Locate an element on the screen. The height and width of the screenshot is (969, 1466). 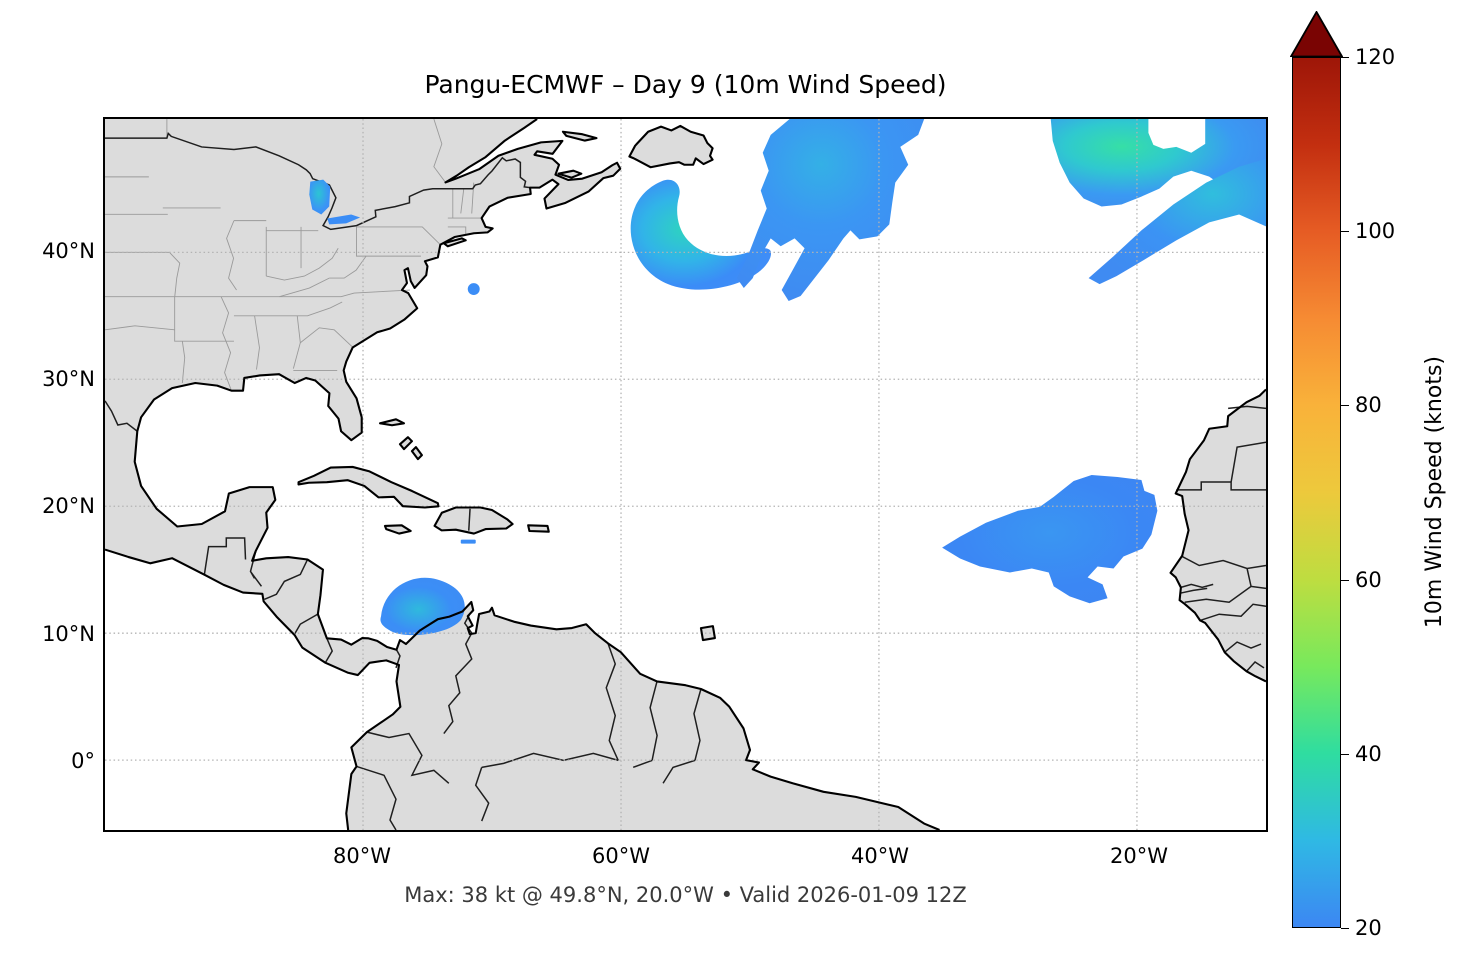
sierraleone-liberia-border is located at coordinates (1255, 666).